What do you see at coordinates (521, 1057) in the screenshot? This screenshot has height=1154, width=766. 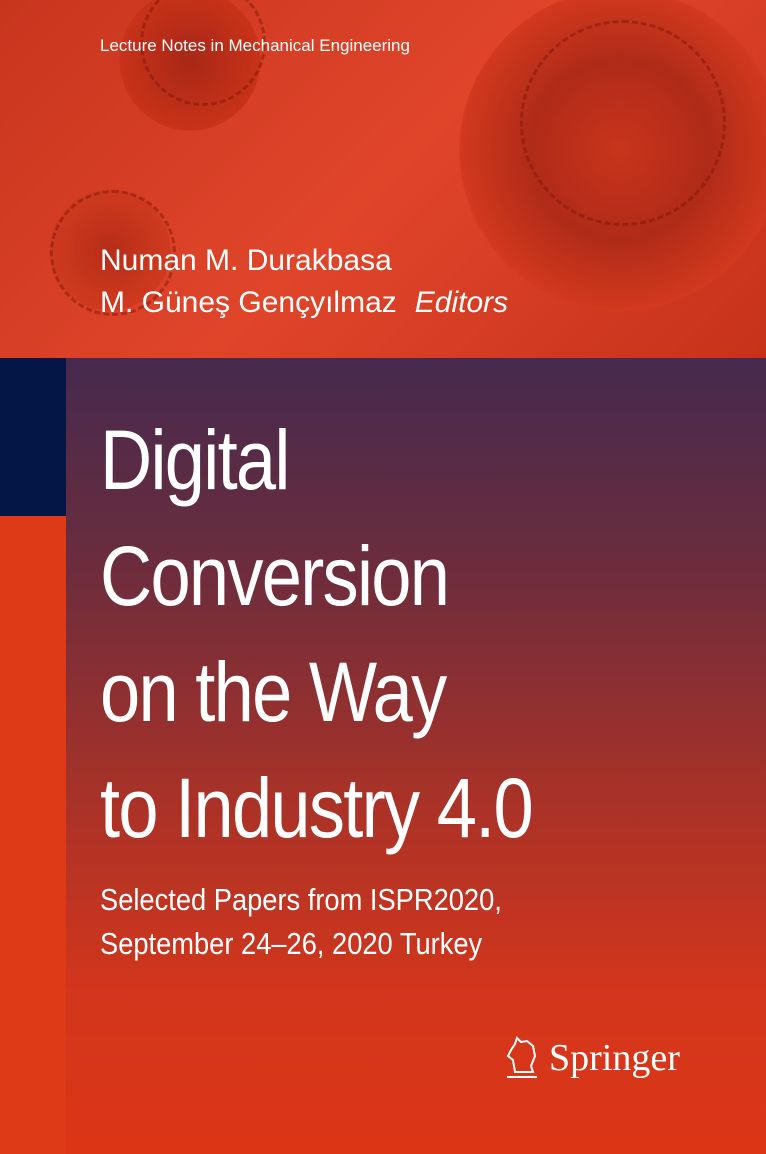 I see `springer-horse-icon` at bounding box center [521, 1057].